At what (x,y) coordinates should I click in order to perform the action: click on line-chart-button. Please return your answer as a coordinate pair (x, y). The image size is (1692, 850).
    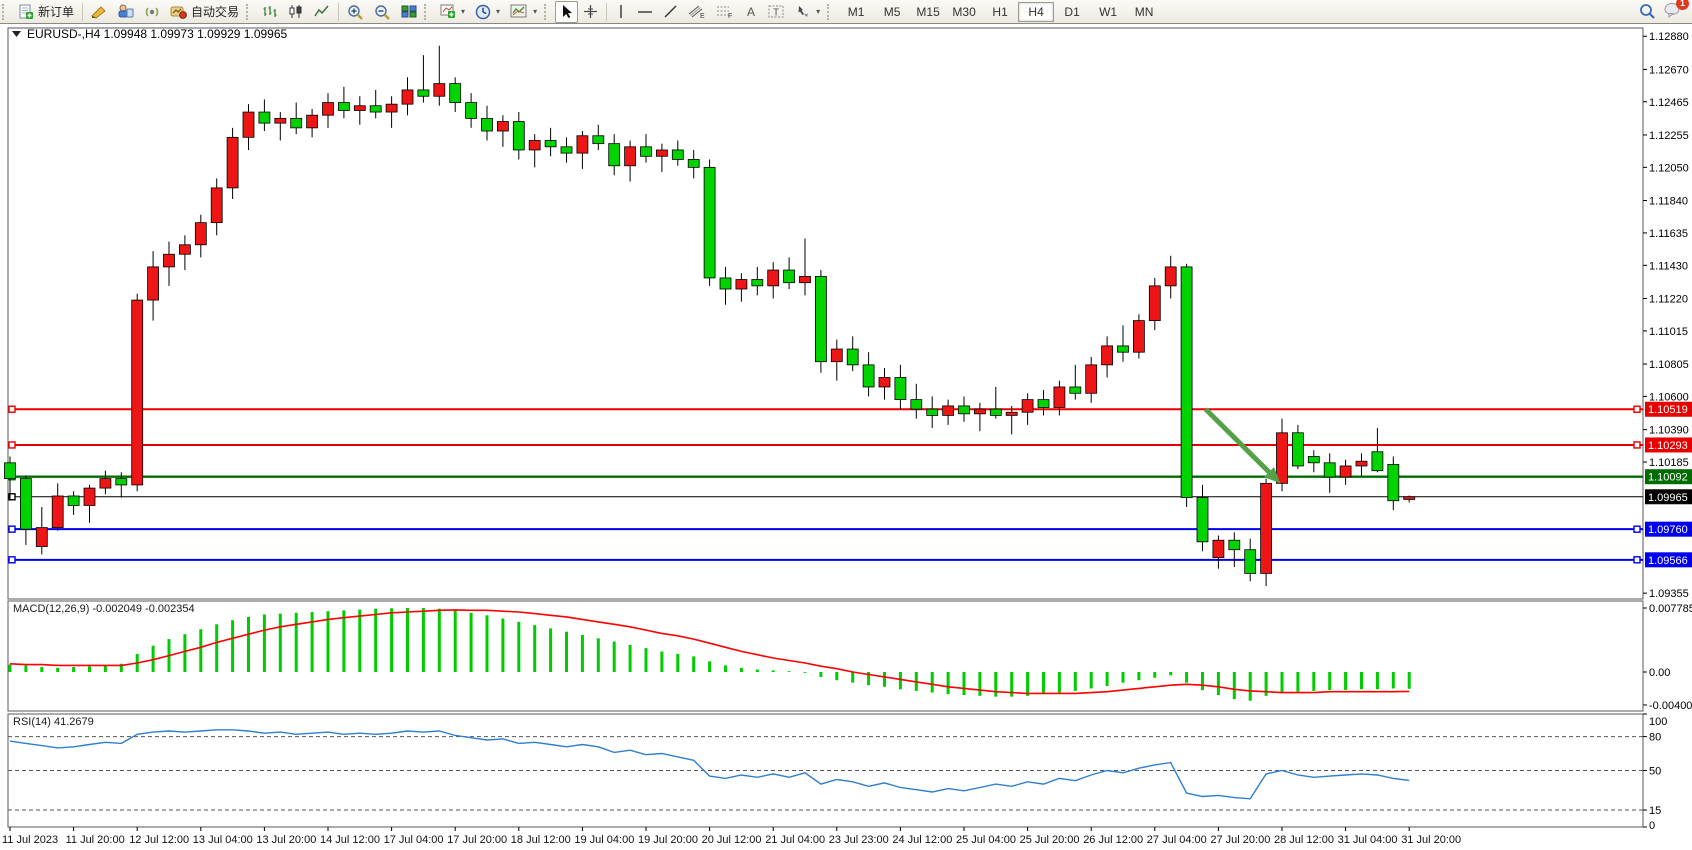
    Looking at the image, I should click on (322, 12).